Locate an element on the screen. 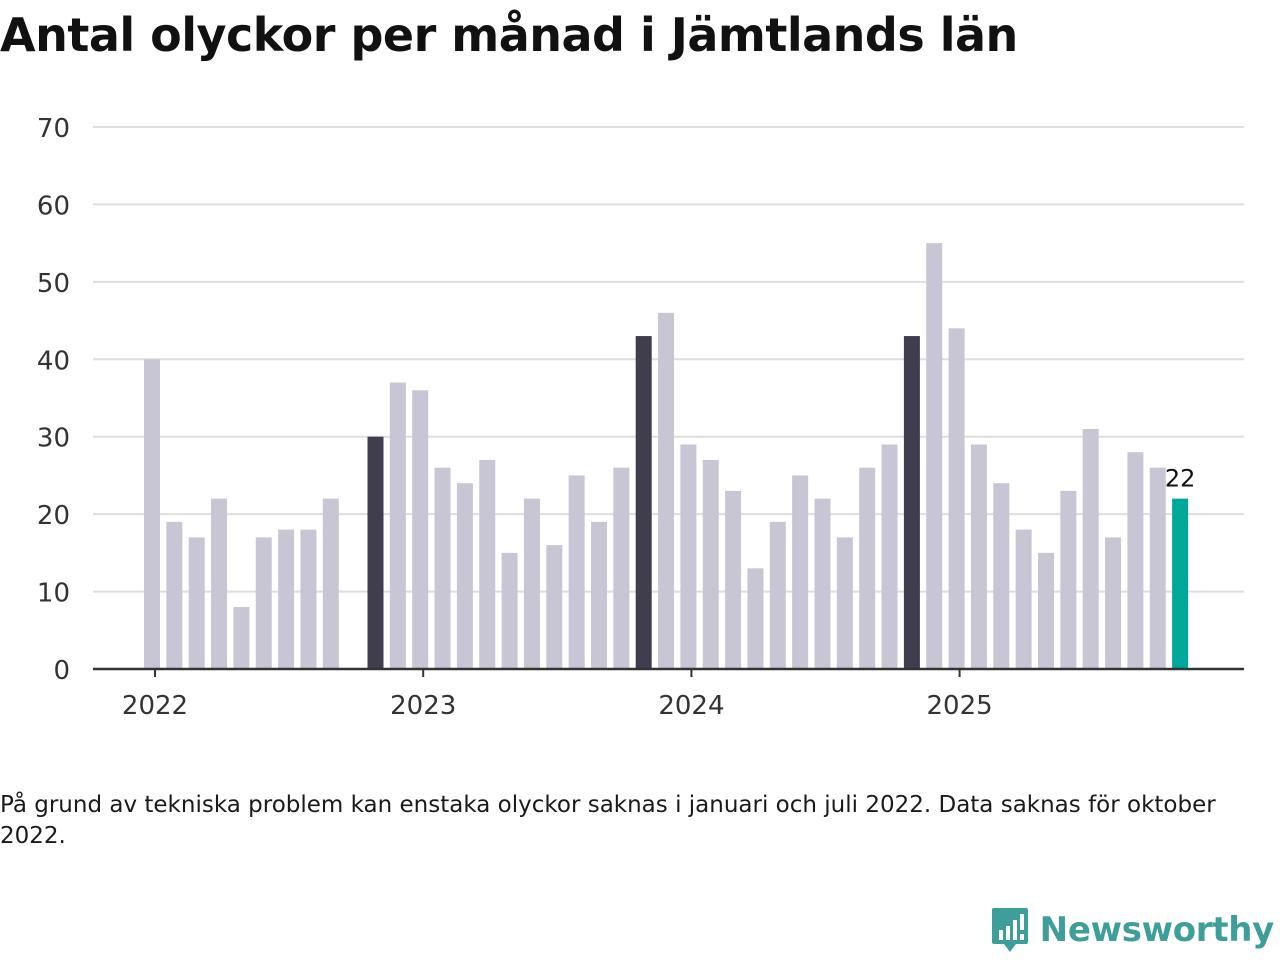 The height and width of the screenshot is (960, 1280). x-axis-ticks: 2022 2023 2024 2025 is located at coordinates (557, 695).